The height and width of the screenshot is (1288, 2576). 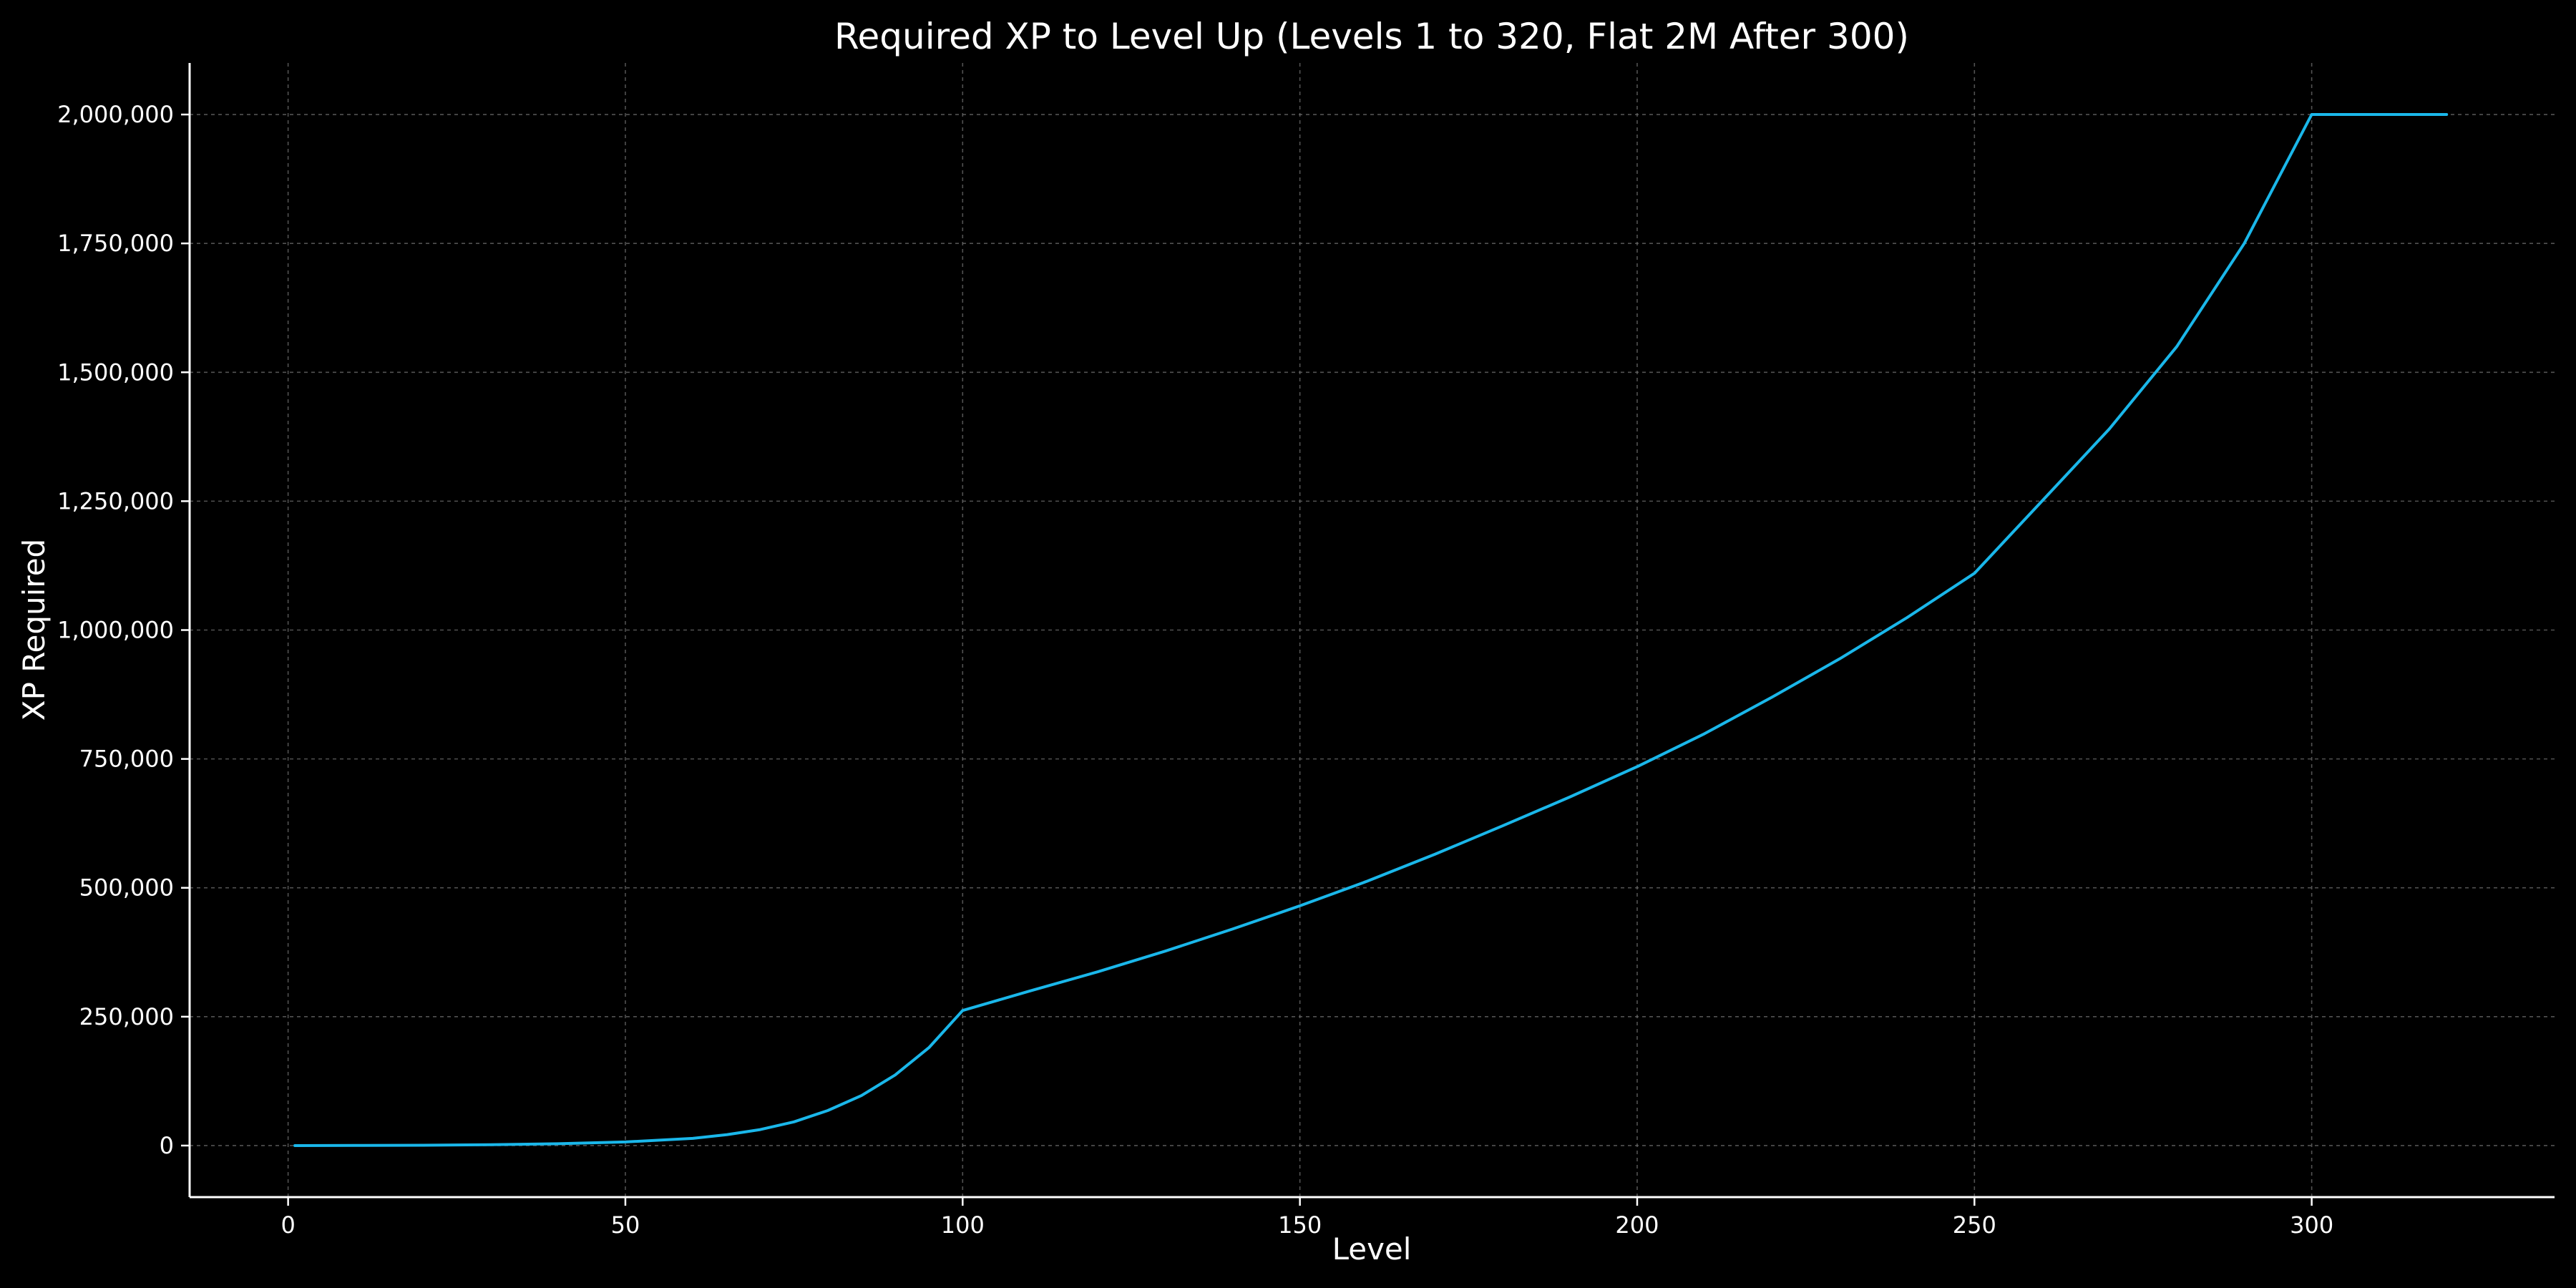 I want to click on y-tick-label: 500,000, so click(x=126, y=888).